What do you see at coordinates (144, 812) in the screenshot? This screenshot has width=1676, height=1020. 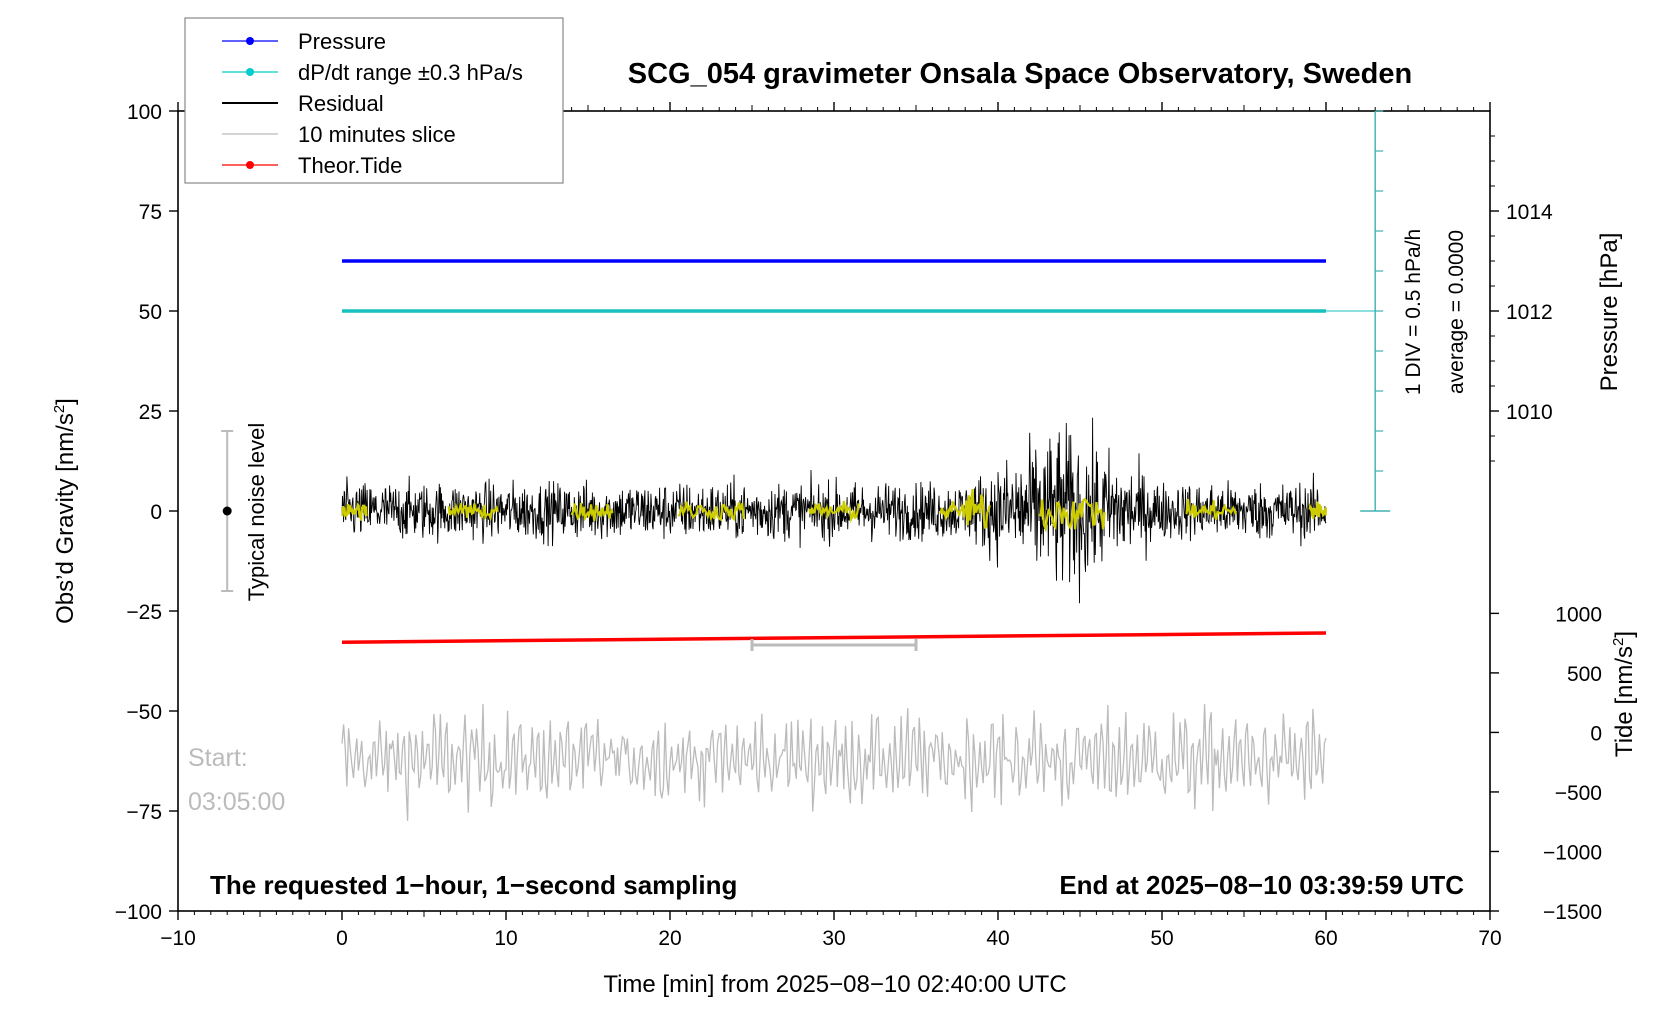 I see `y-tick-label: −75` at bounding box center [144, 812].